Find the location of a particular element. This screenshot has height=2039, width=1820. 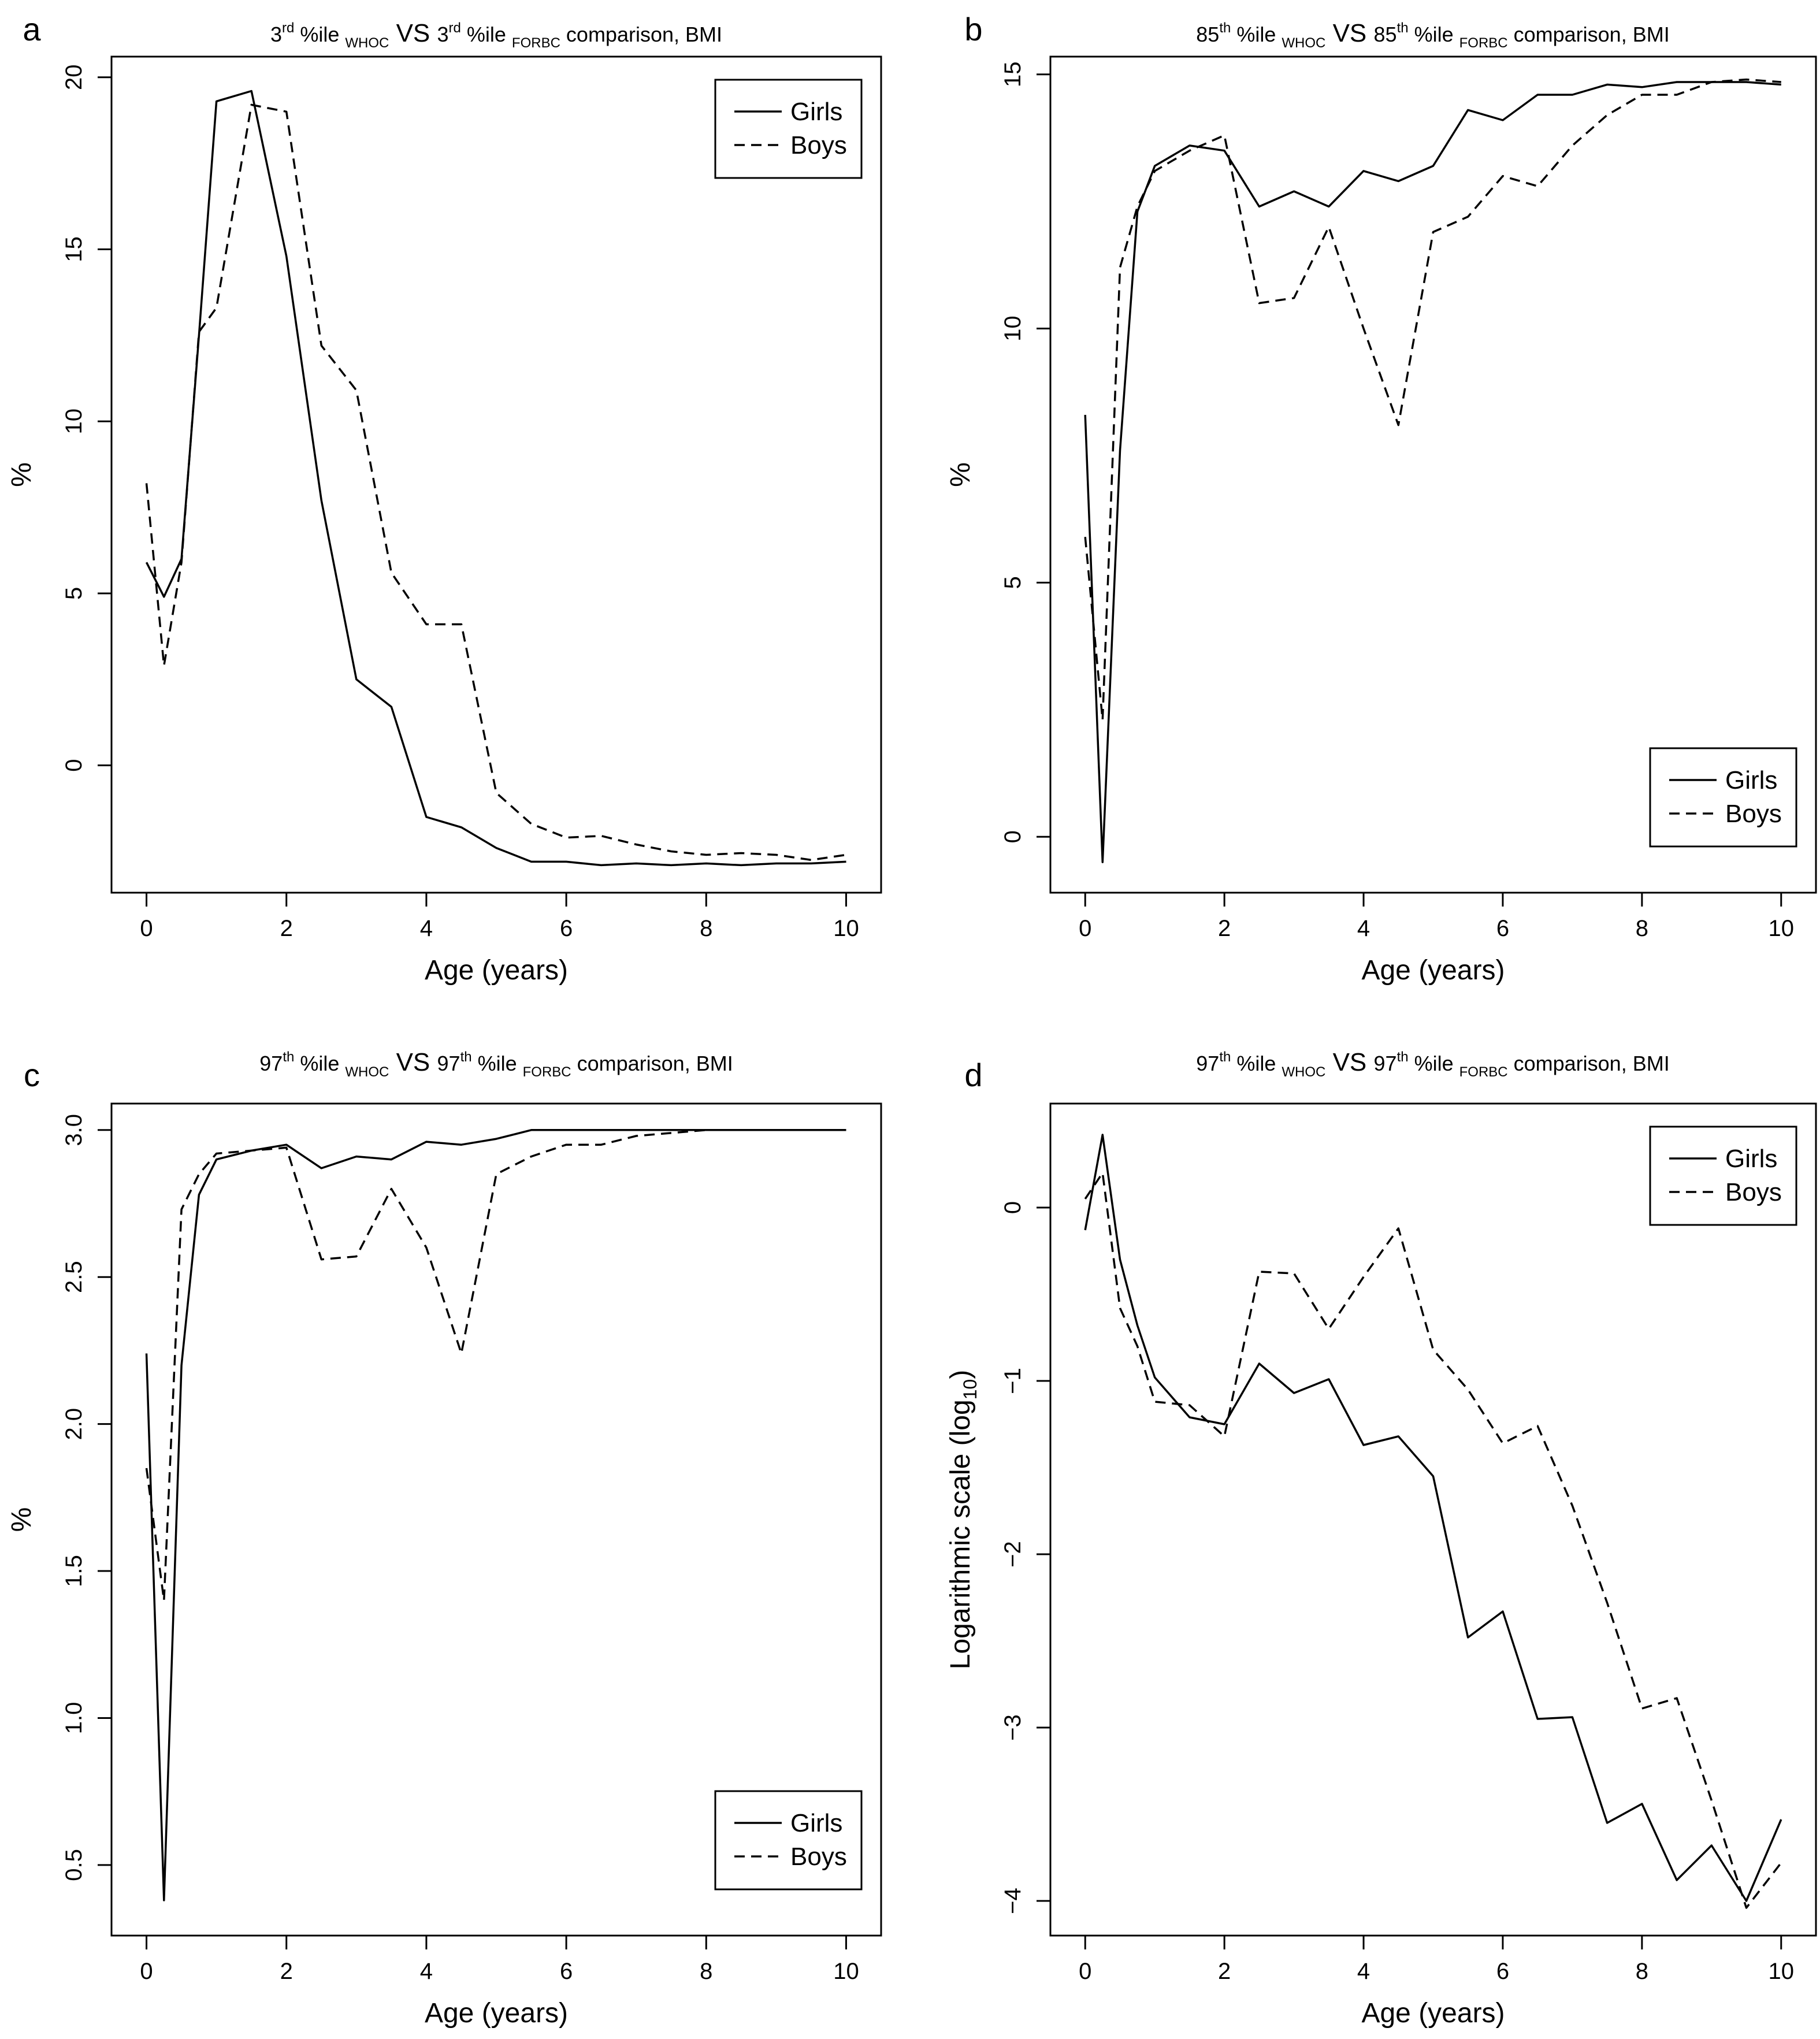

y-tick-label: 5 is located at coordinates (74, 594).